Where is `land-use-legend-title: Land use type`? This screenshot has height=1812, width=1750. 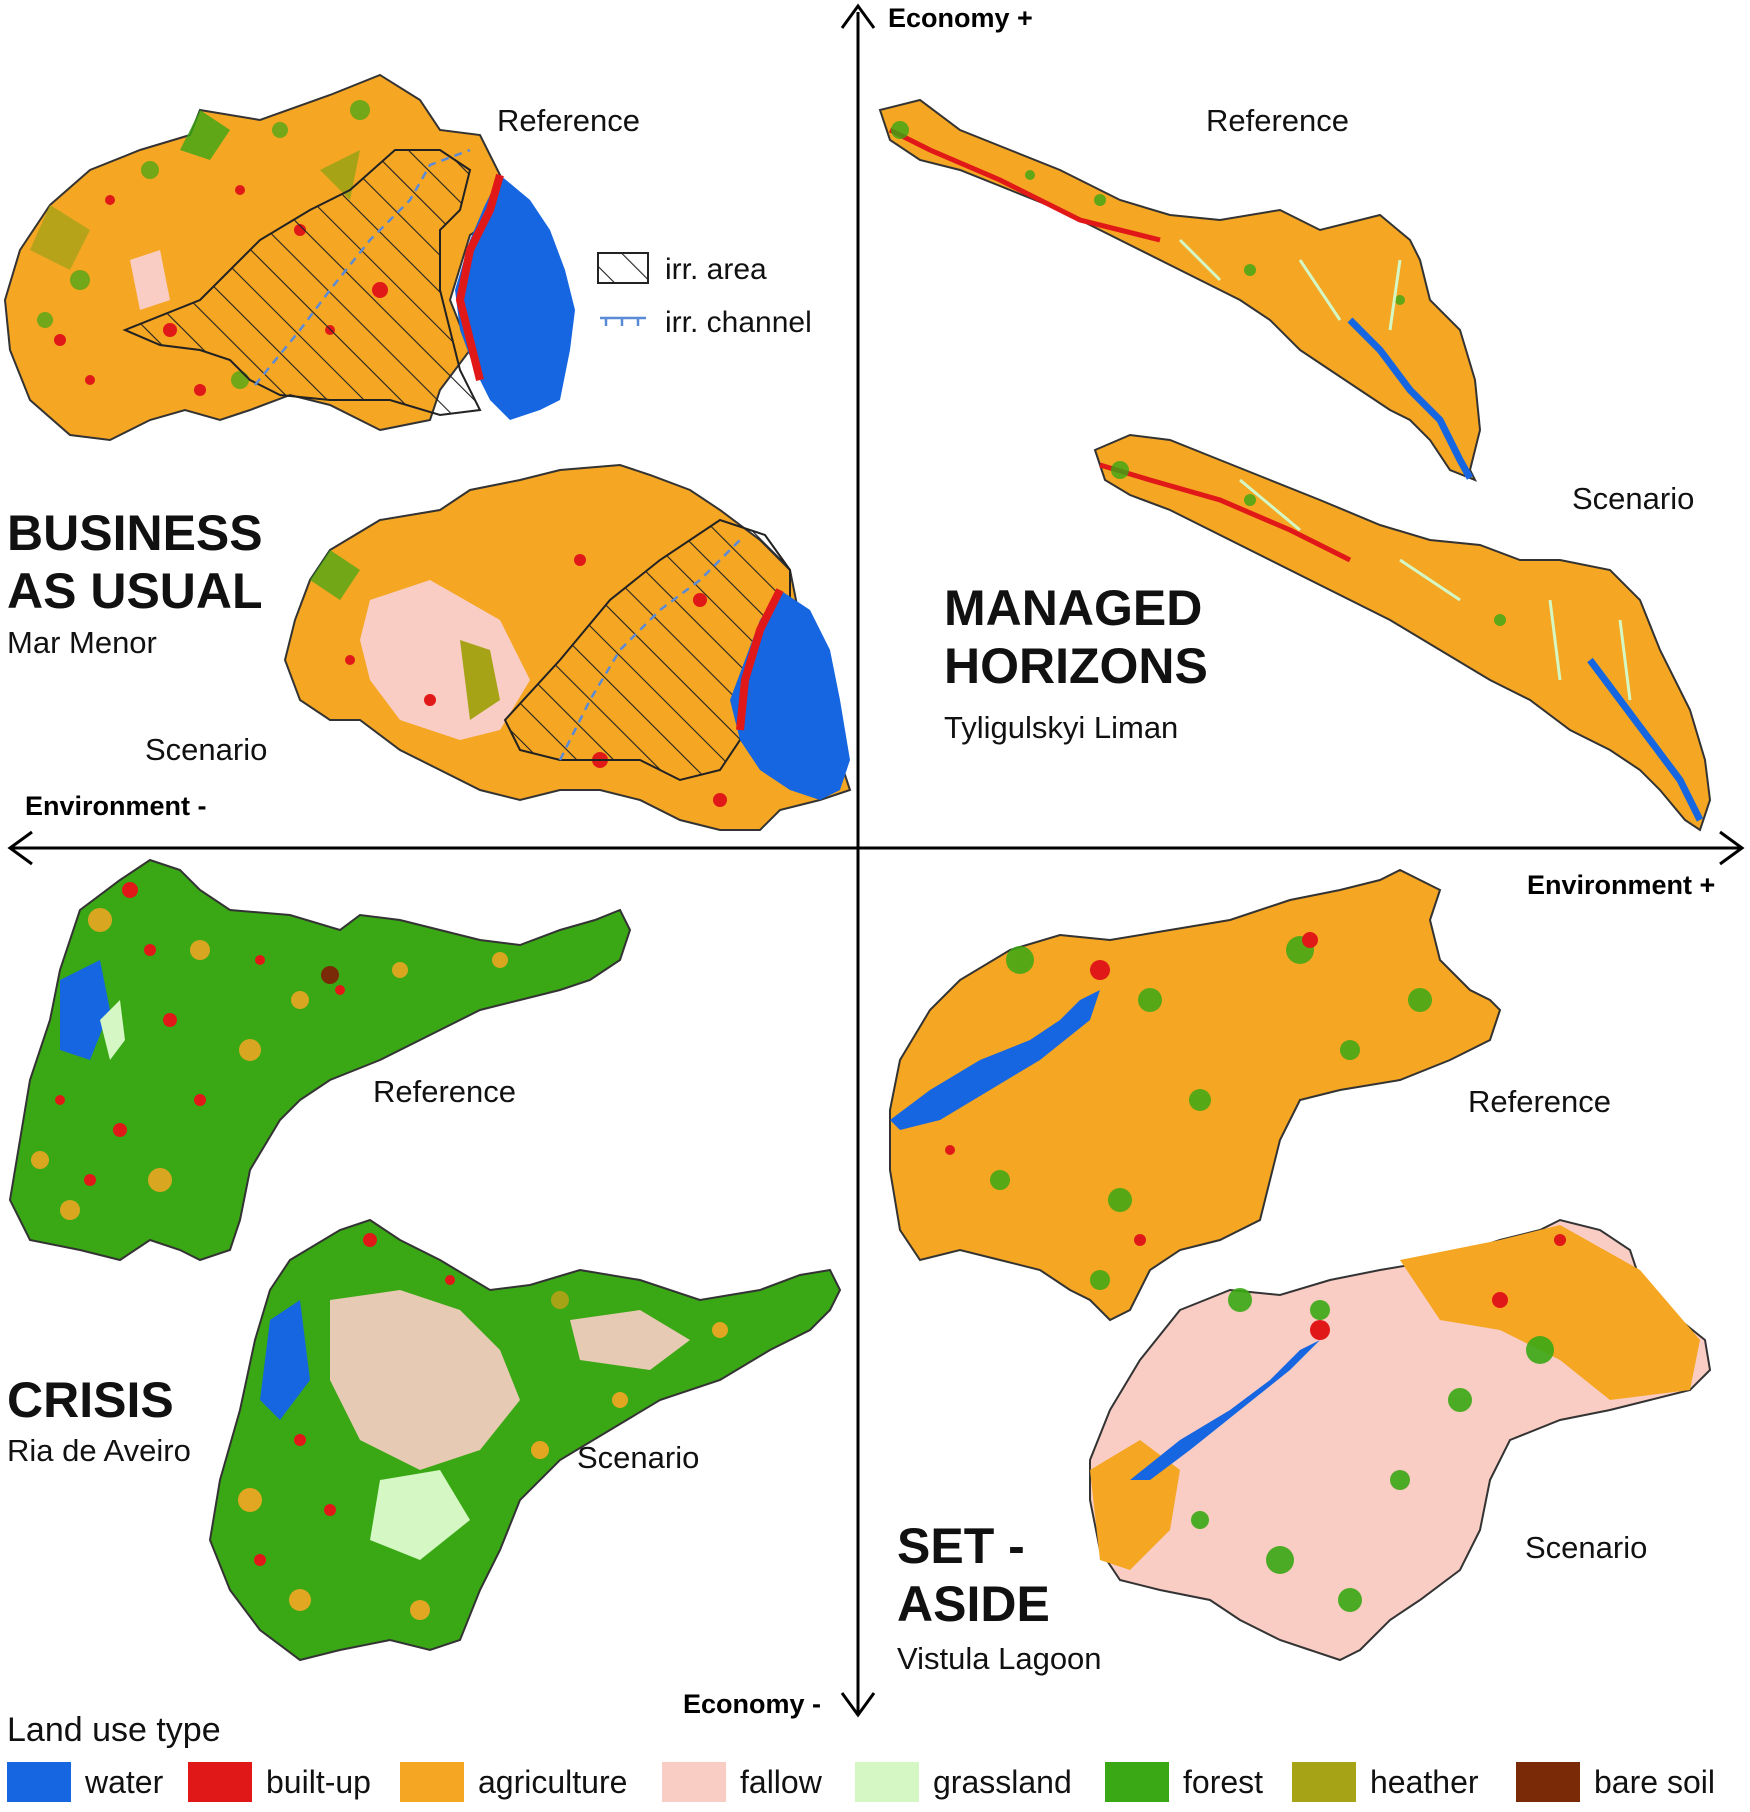 land-use-legend-title: Land use type is located at coordinates (114, 1730).